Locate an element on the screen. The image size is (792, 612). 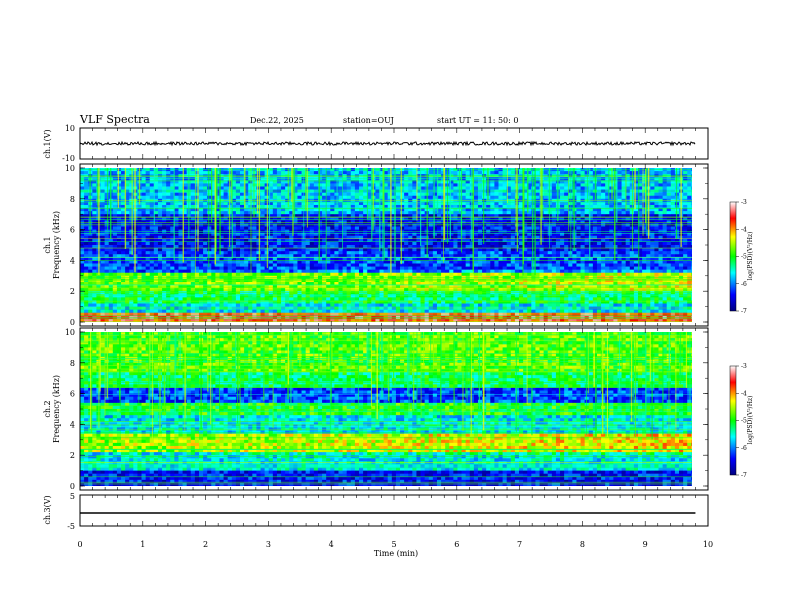
date-label: Dec.22, 2025 is located at coordinates (277, 120).